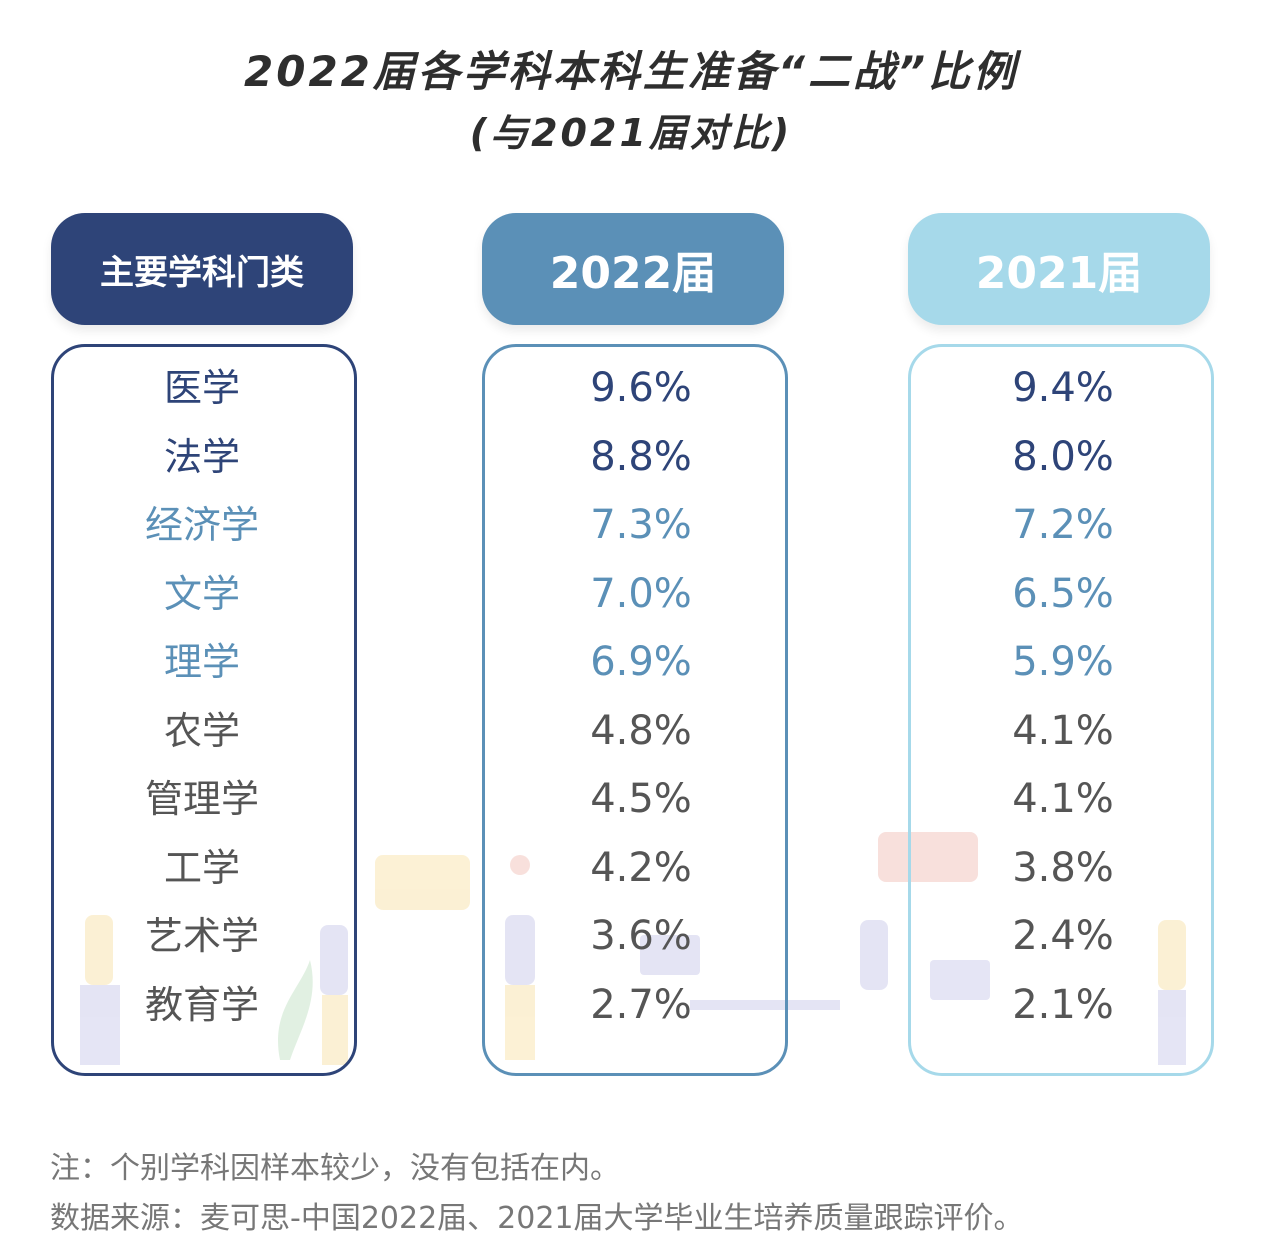  I want to click on subject-cell: 文学, so click(201, 593).